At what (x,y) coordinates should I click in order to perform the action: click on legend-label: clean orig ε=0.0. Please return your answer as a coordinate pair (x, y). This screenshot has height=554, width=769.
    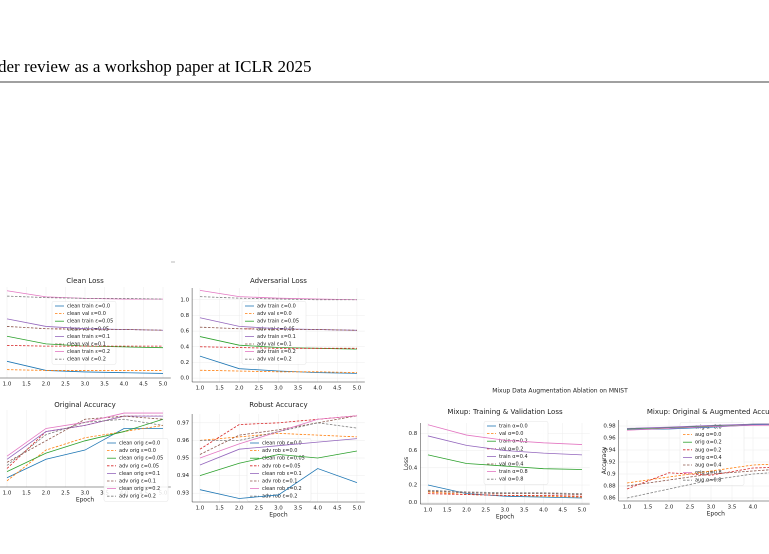
    Looking at the image, I should click on (139, 444).